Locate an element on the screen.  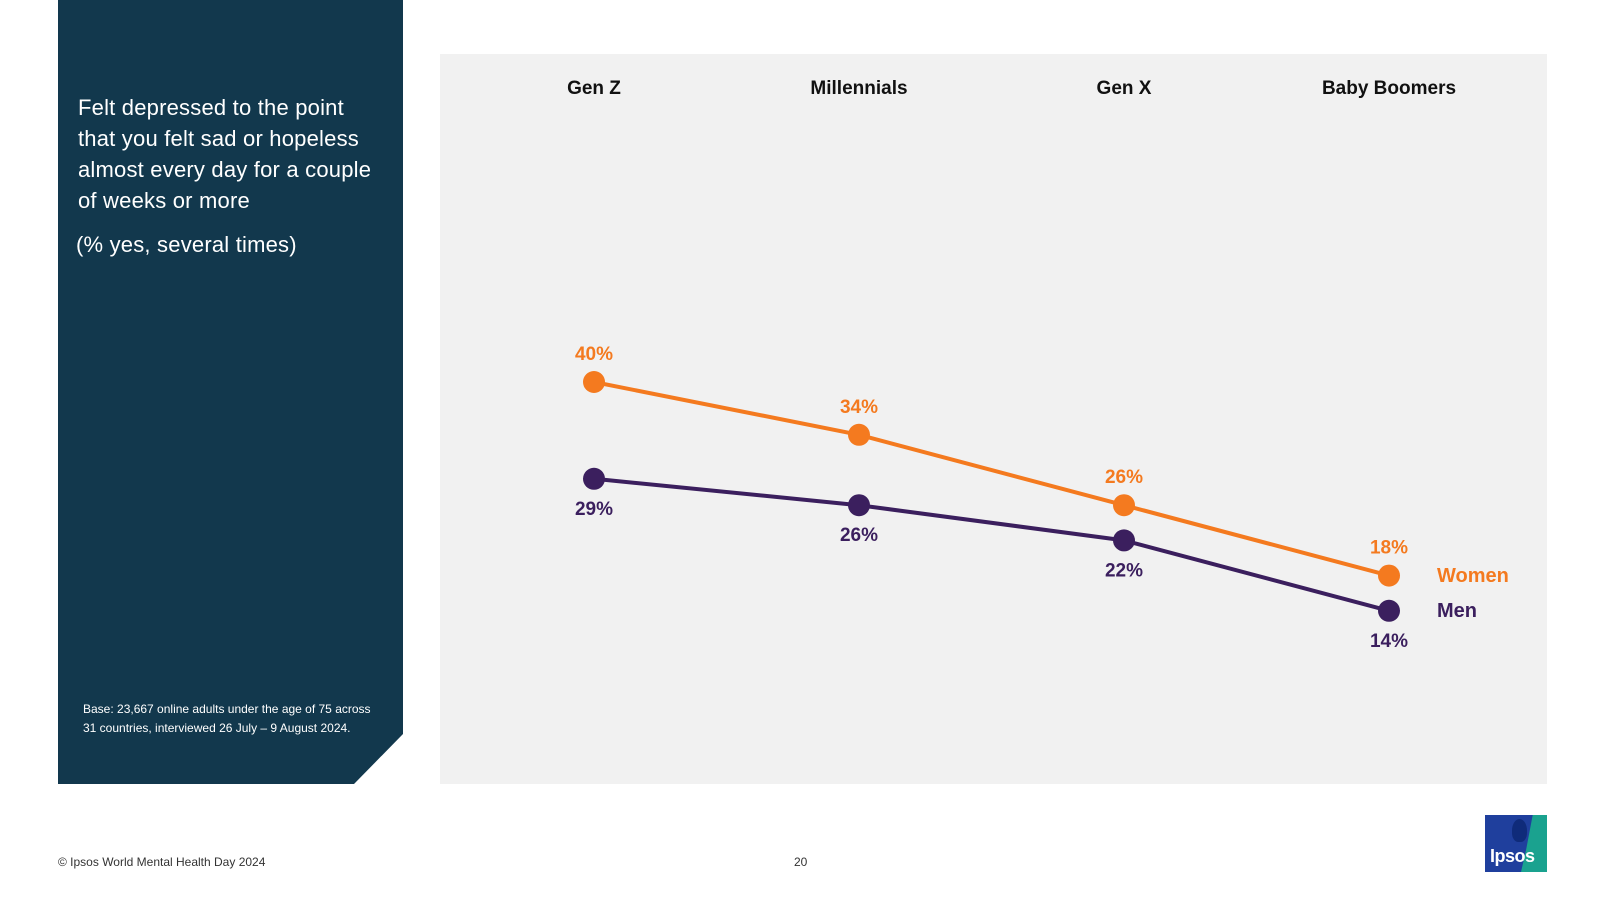
women-data-label: 34% is located at coordinates (859, 407).